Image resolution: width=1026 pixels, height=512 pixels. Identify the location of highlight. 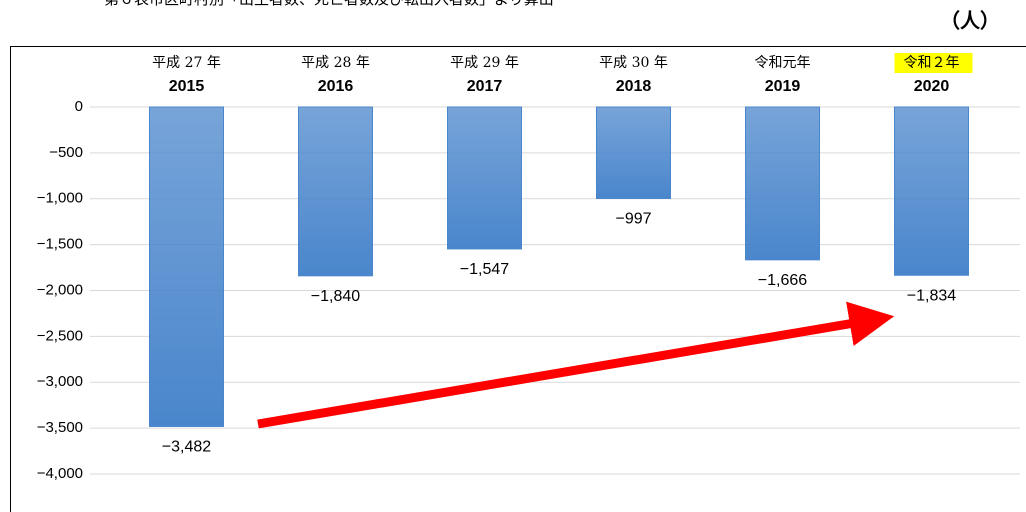
(933, 63).